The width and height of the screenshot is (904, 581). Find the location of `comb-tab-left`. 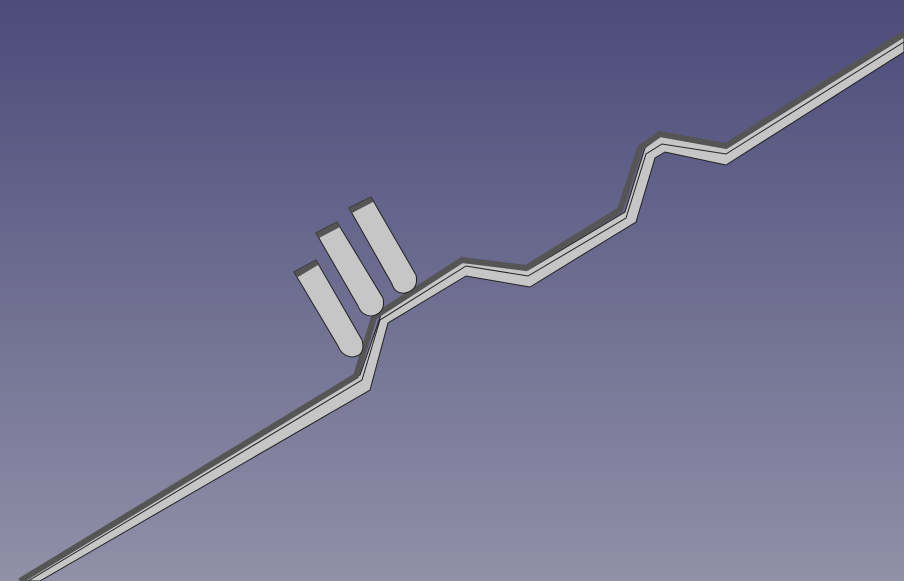

comb-tab-left is located at coordinates (328, 308).